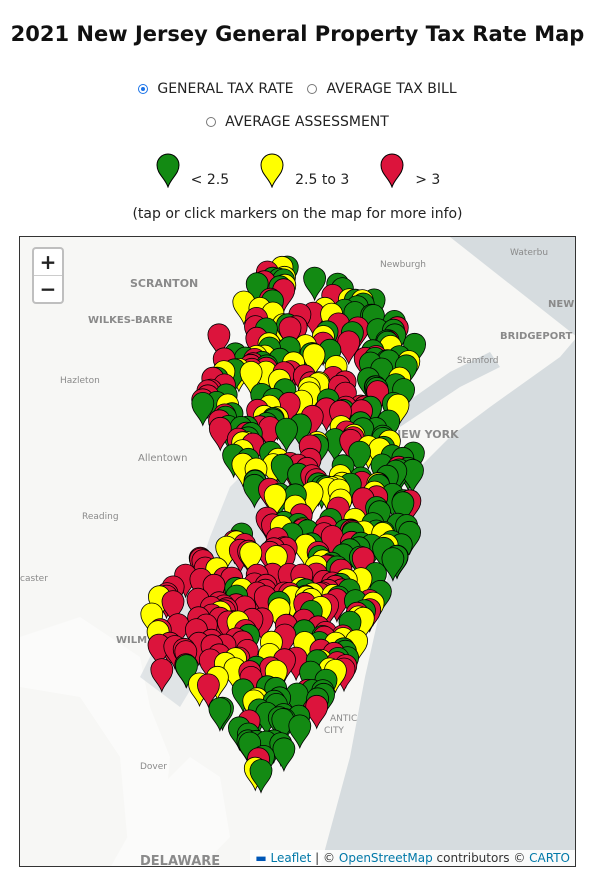 The image size is (595, 889). Describe the element at coordinates (403, 265) in the screenshot. I see `map-label: Newburgh` at that location.